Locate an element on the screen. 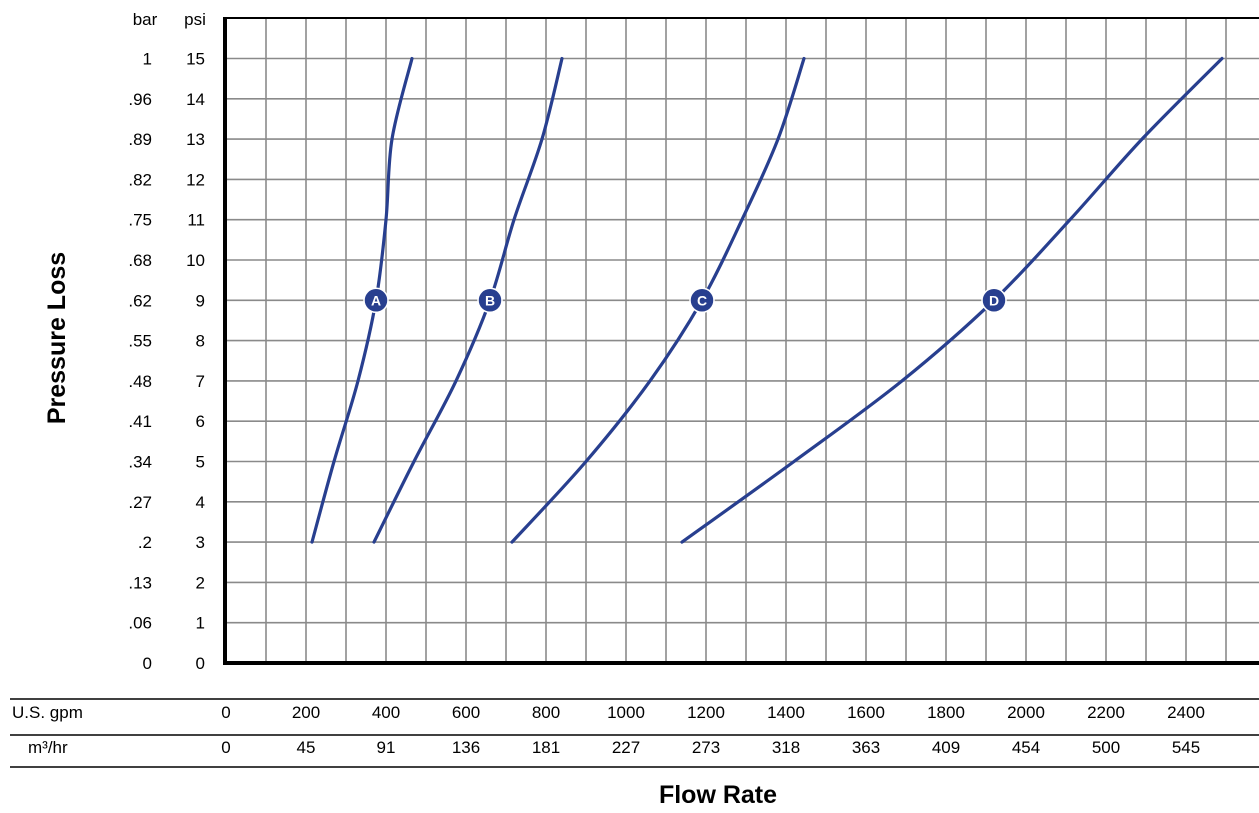 The image size is (1259, 813). m3-tick-label: 273 is located at coordinates (706, 747).